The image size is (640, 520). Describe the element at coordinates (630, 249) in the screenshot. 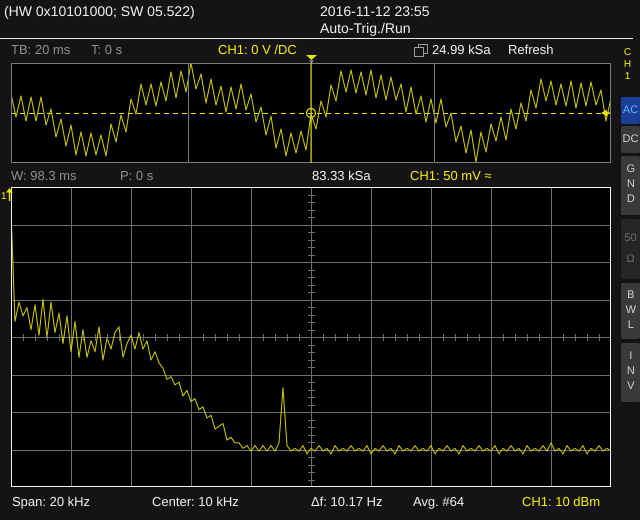

I see `text: 50 Ω` at that location.